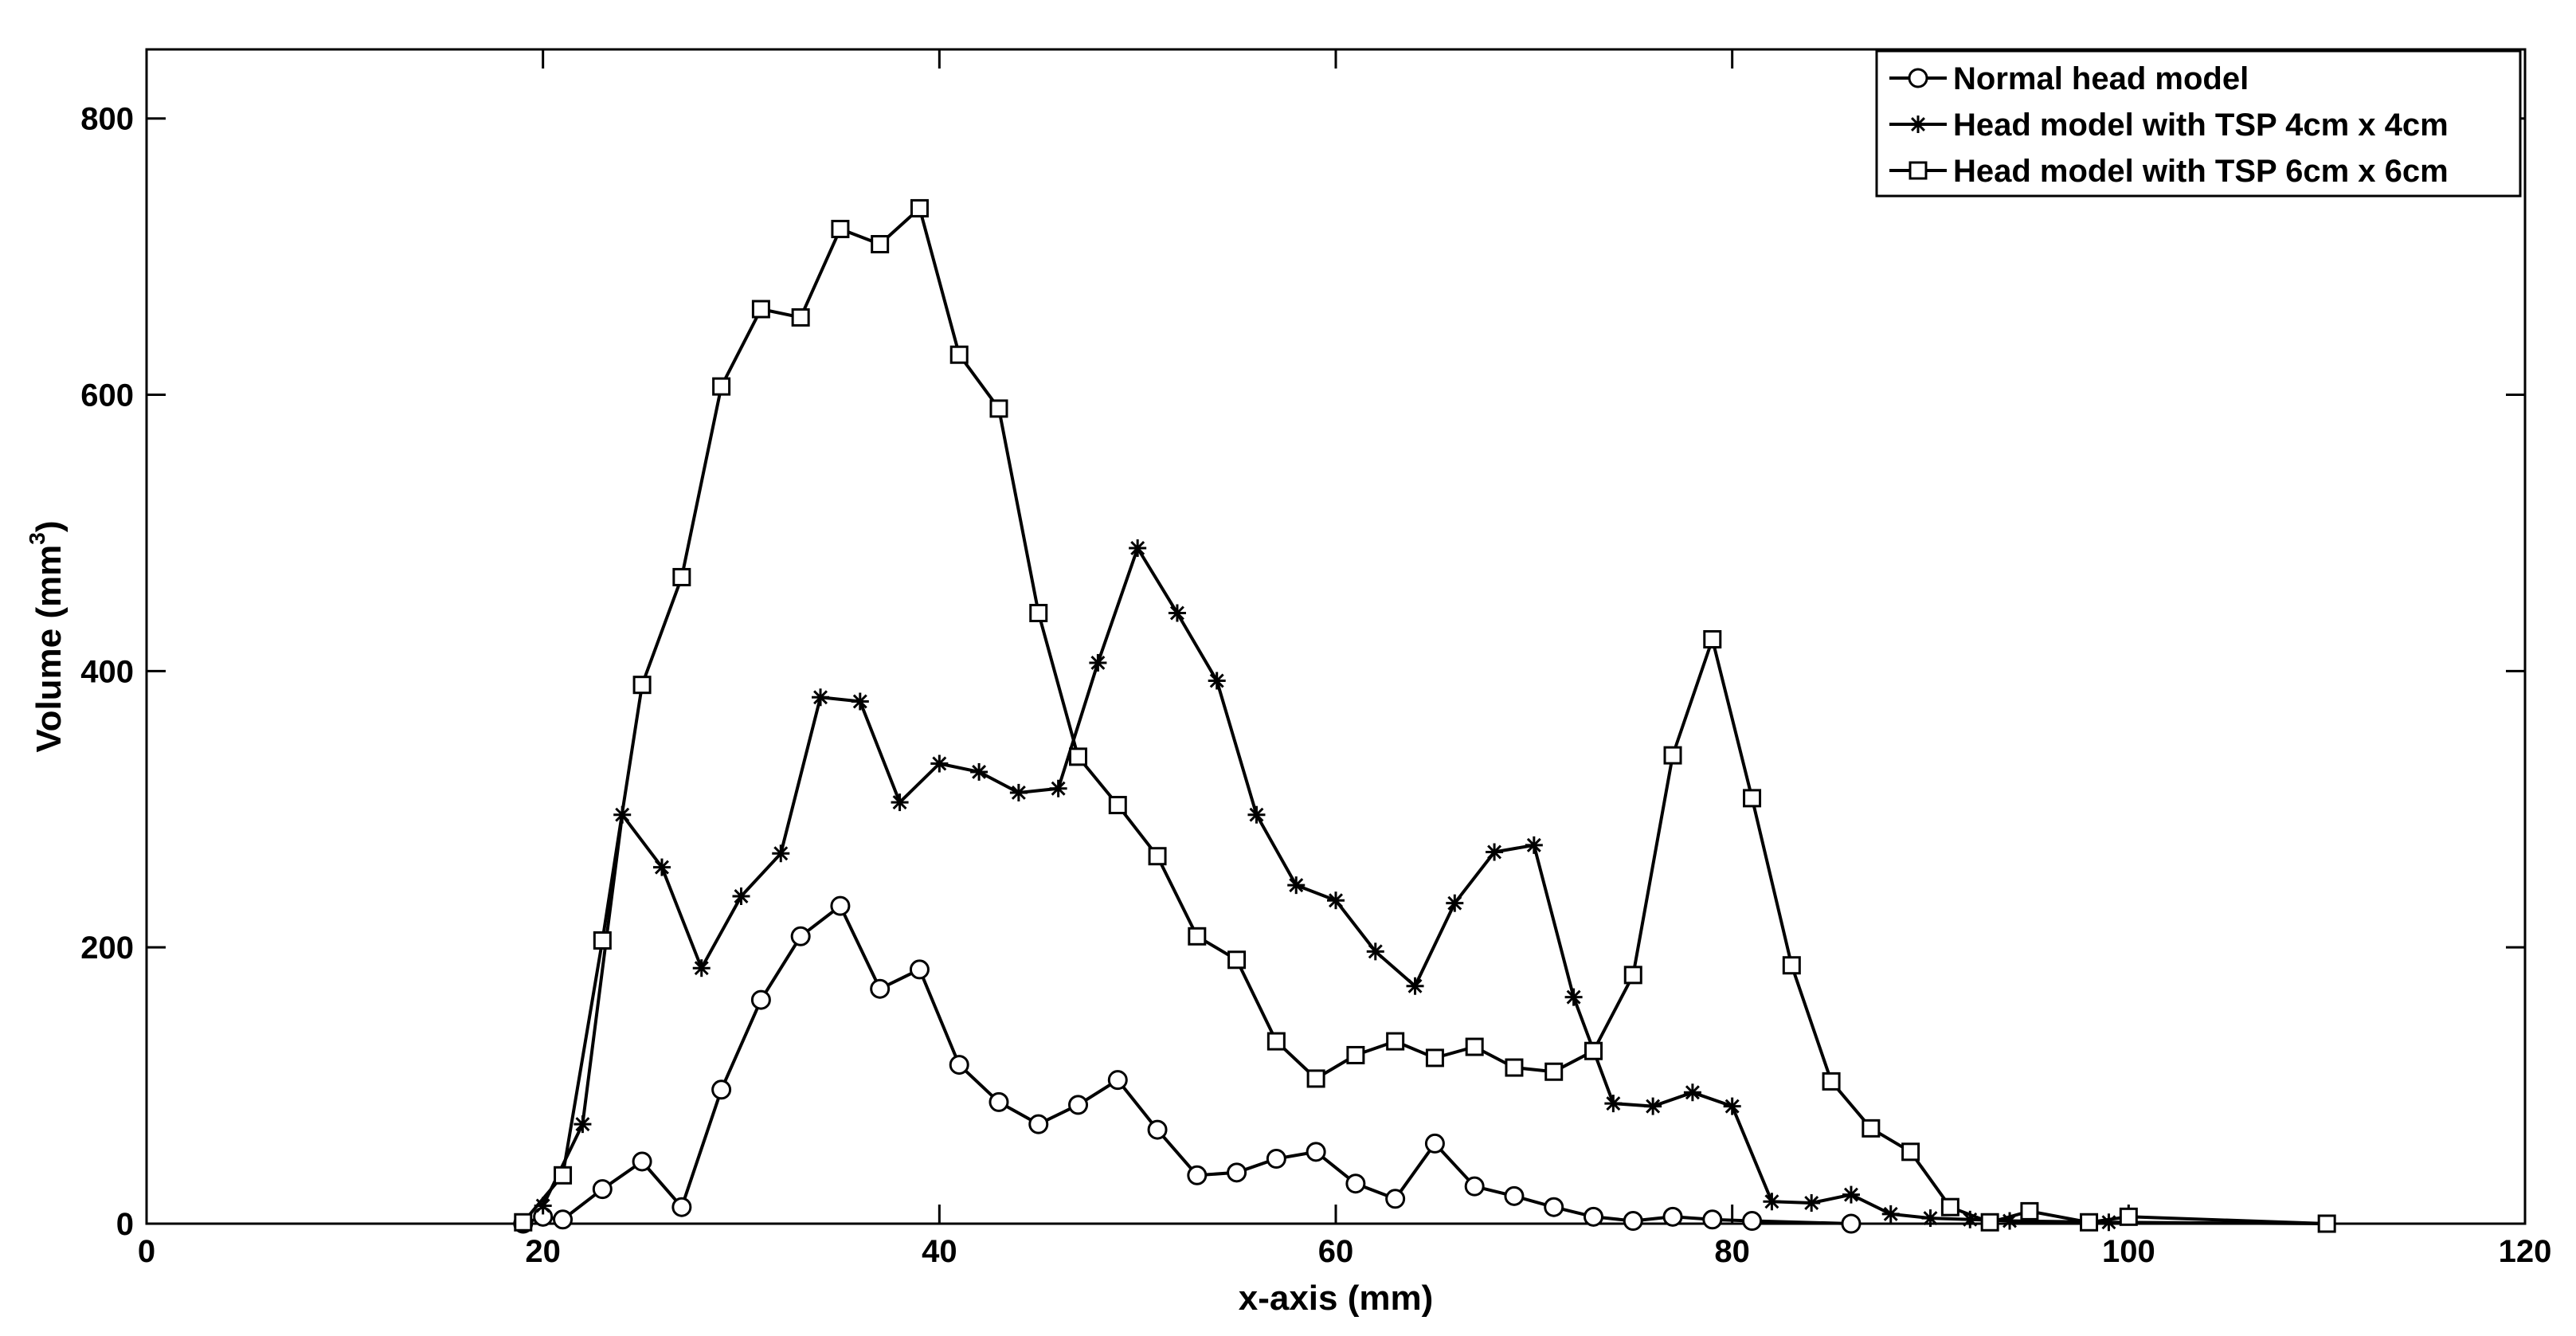 The height and width of the screenshot is (1336, 2576). What do you see at coordinates (1336, 1251) in the screenshot?
I see `x-tick-label: 60` at bounding box center [1336, 1251].